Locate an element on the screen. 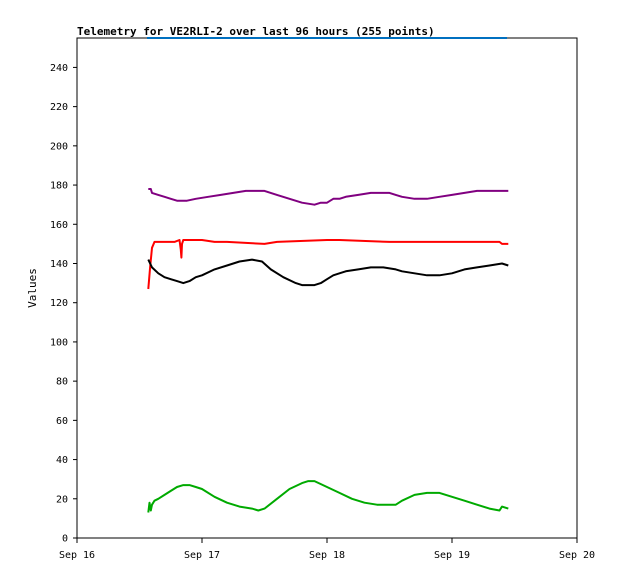 Image resolution: width=618 pixels, height=579 pixels. x-tick-label: Sep 17 is located at coordinates (202, 555).